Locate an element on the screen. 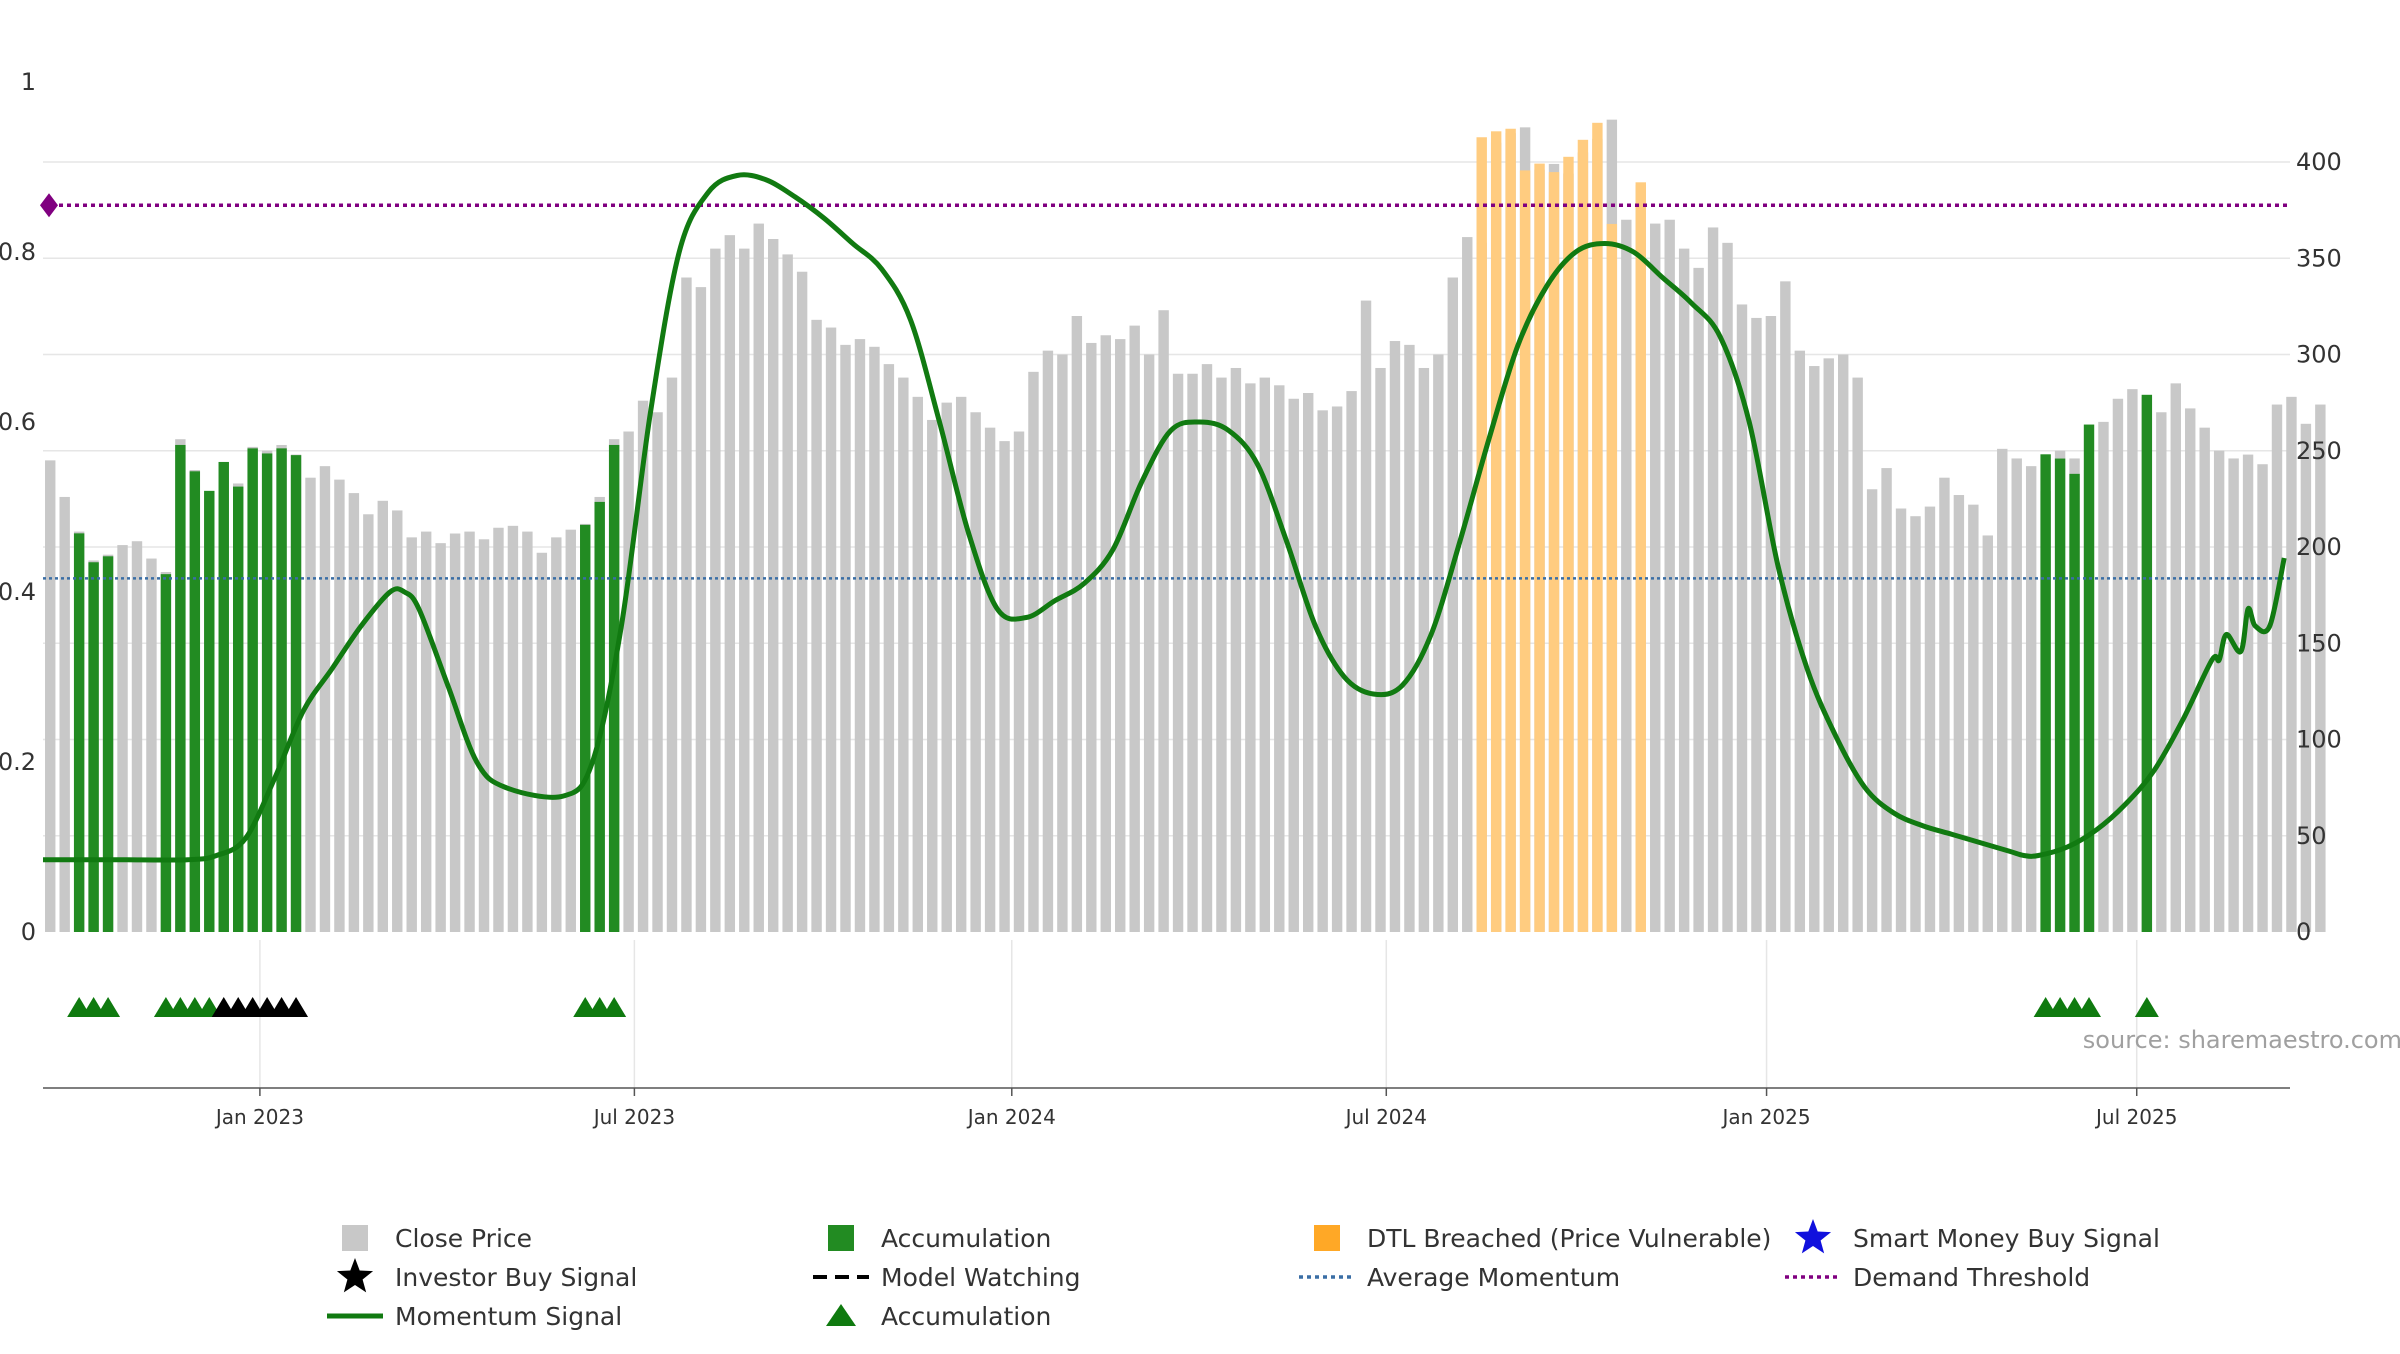 This screenshot has height=1354, width=2400. legend-triangle-icon is located at coordinates (841, 1315).